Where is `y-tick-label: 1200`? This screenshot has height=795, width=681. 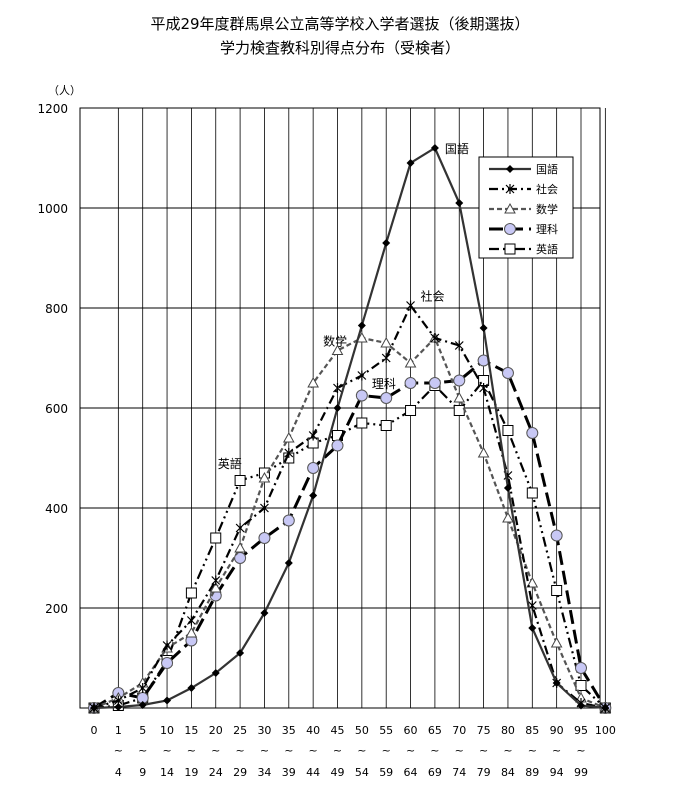
y-tick-label: 1200 is located at coordinates (52, 109).